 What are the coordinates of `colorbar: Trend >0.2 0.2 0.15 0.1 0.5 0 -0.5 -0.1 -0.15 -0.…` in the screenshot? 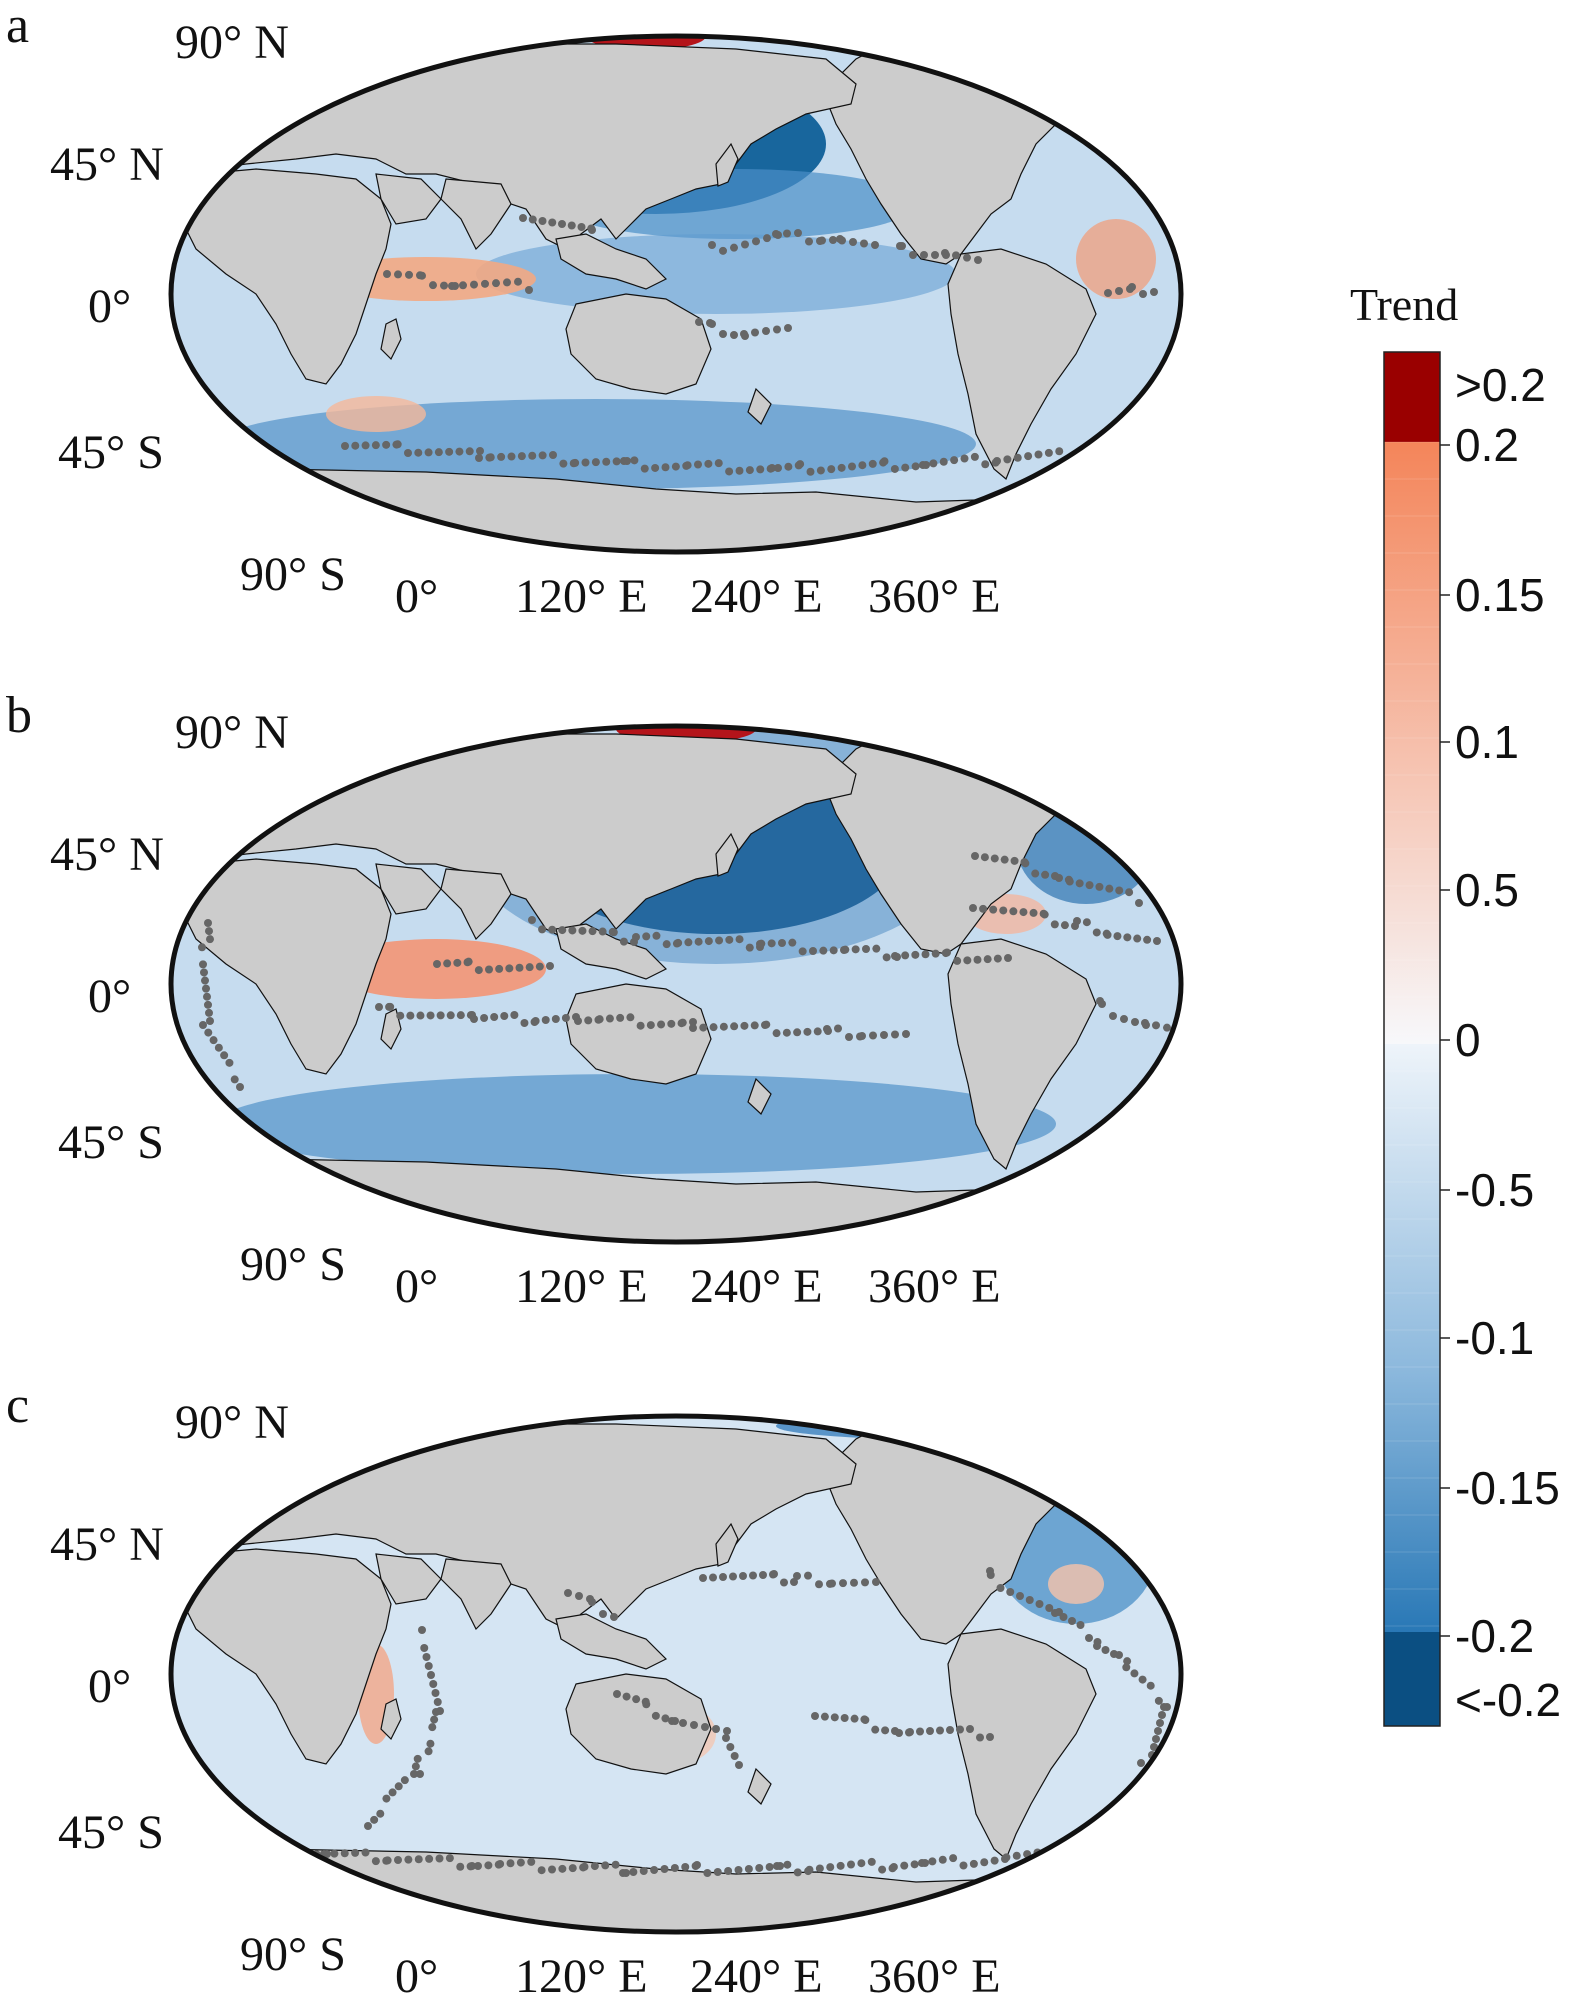 It's located at (1455, 1003).